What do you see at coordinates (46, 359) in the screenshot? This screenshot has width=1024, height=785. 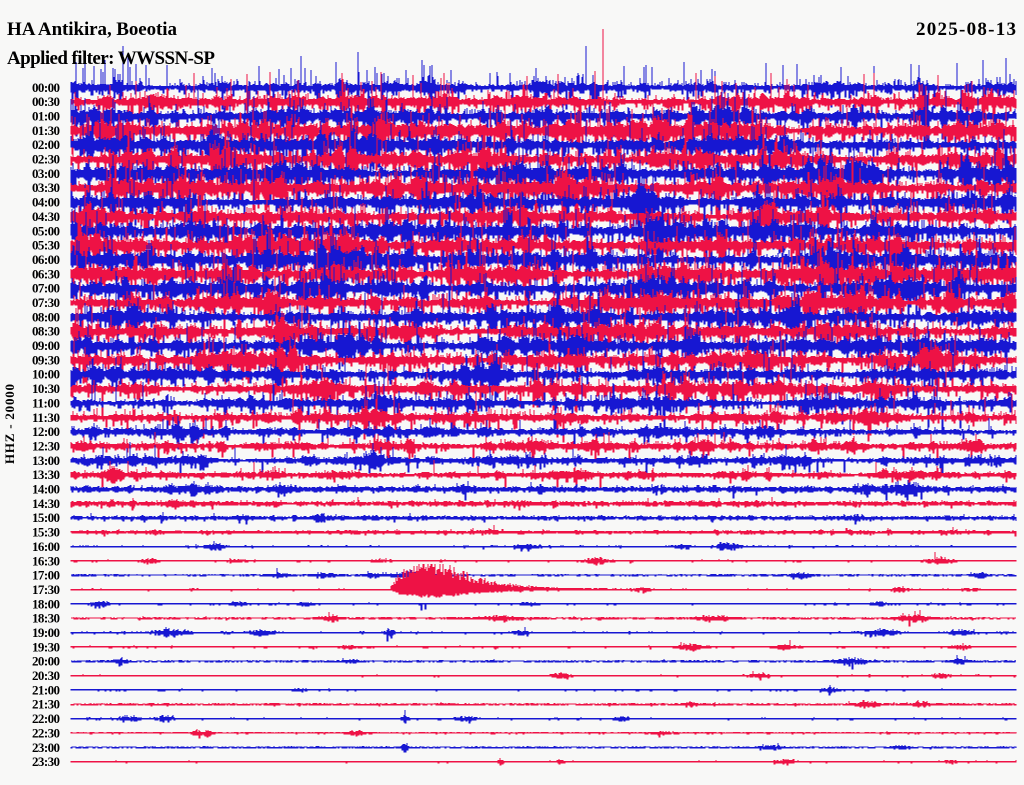 I see `svg-text: 09:30` at bounding box center [46, 359].